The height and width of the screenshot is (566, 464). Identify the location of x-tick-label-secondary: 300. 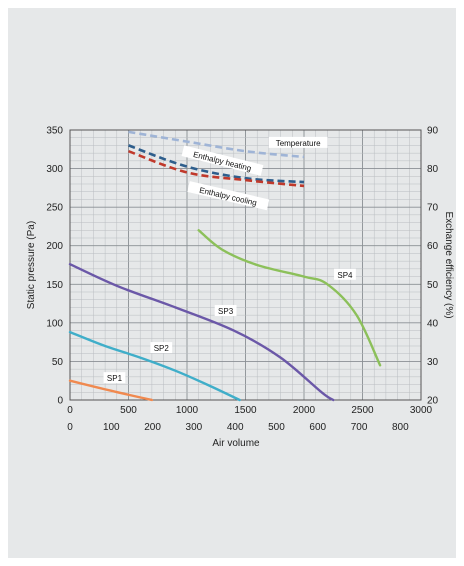
(194, 427).